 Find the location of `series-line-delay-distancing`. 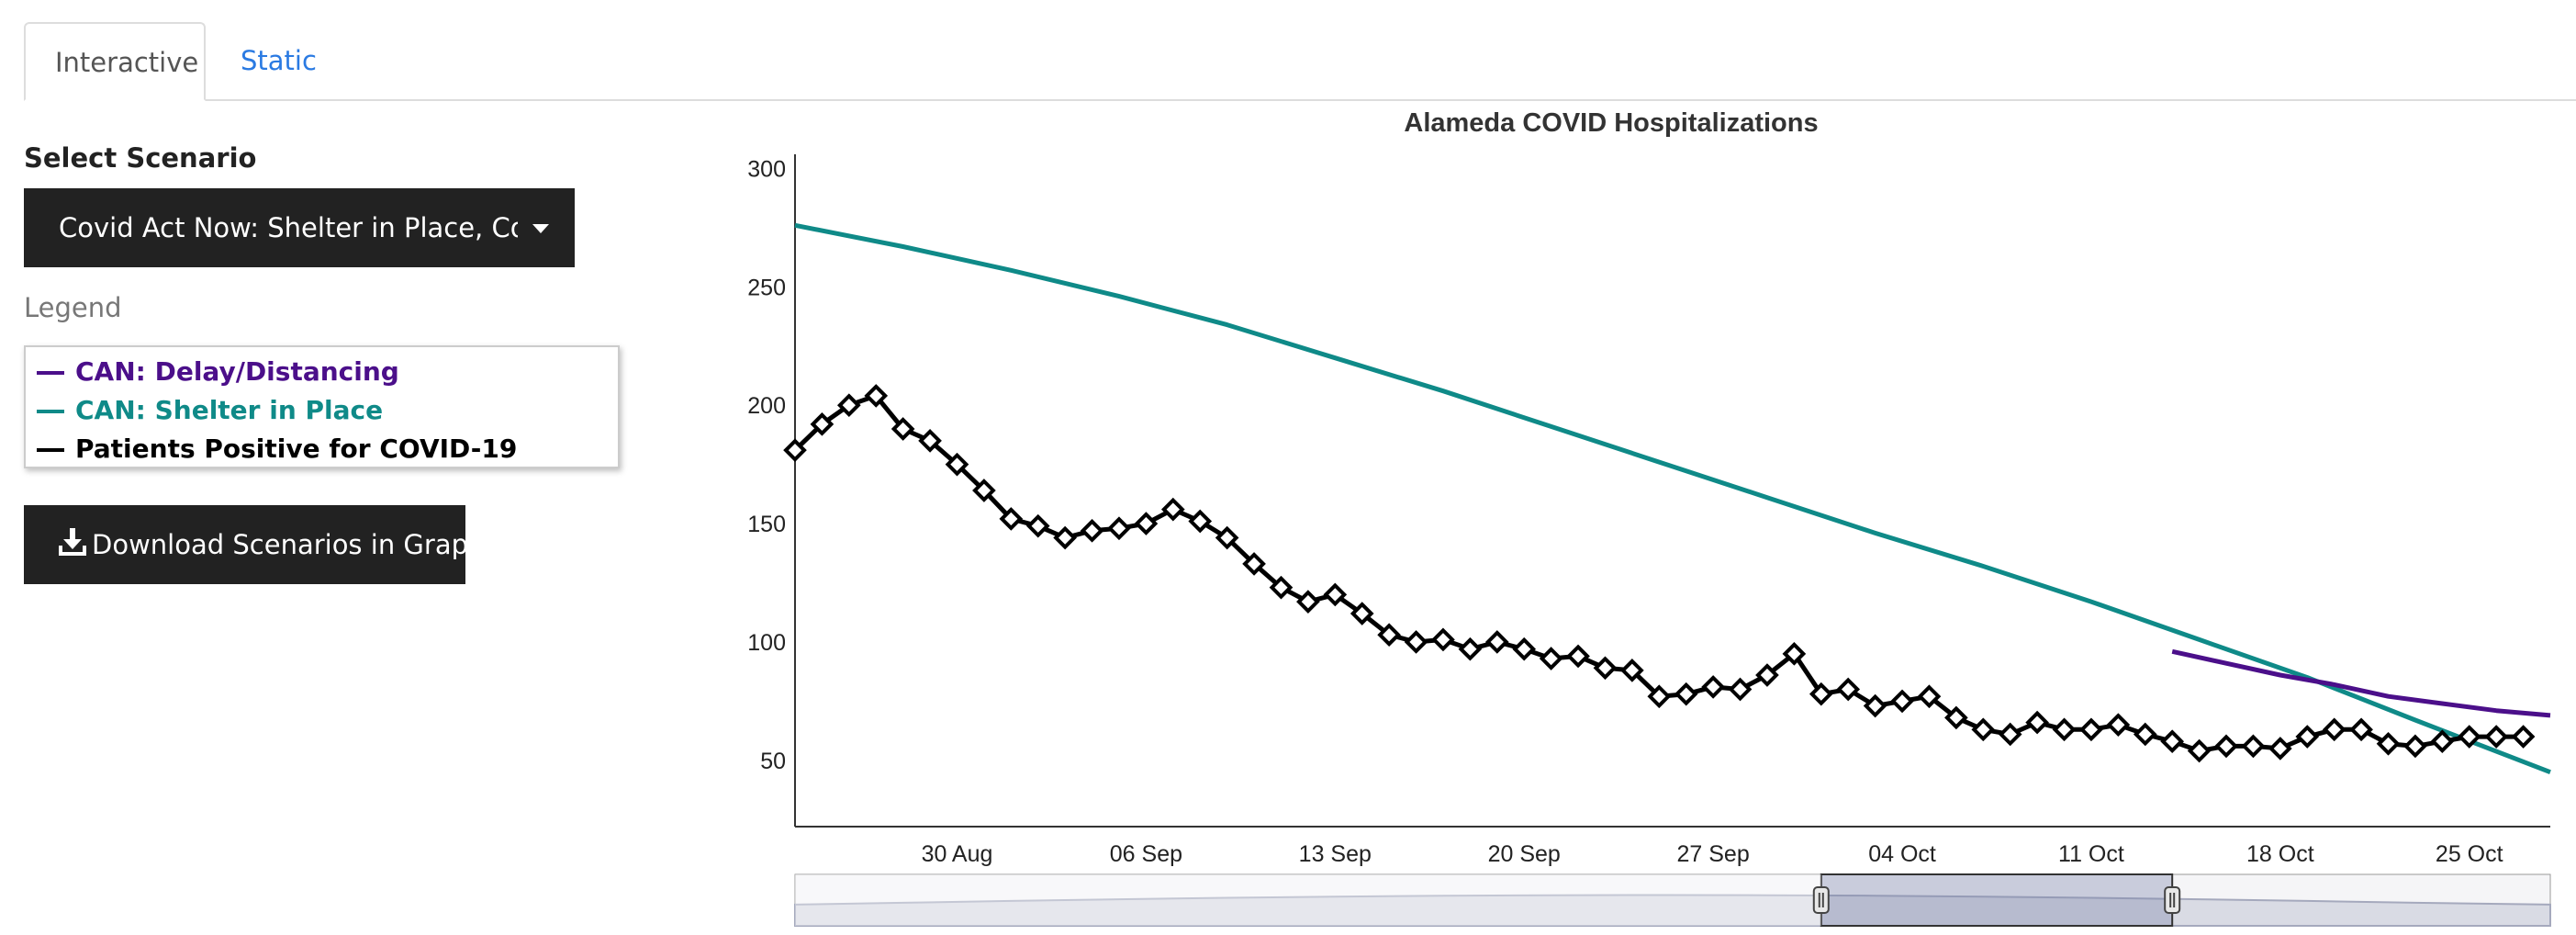

series-line-delay-distancing is located at coordinates (2361, 683).